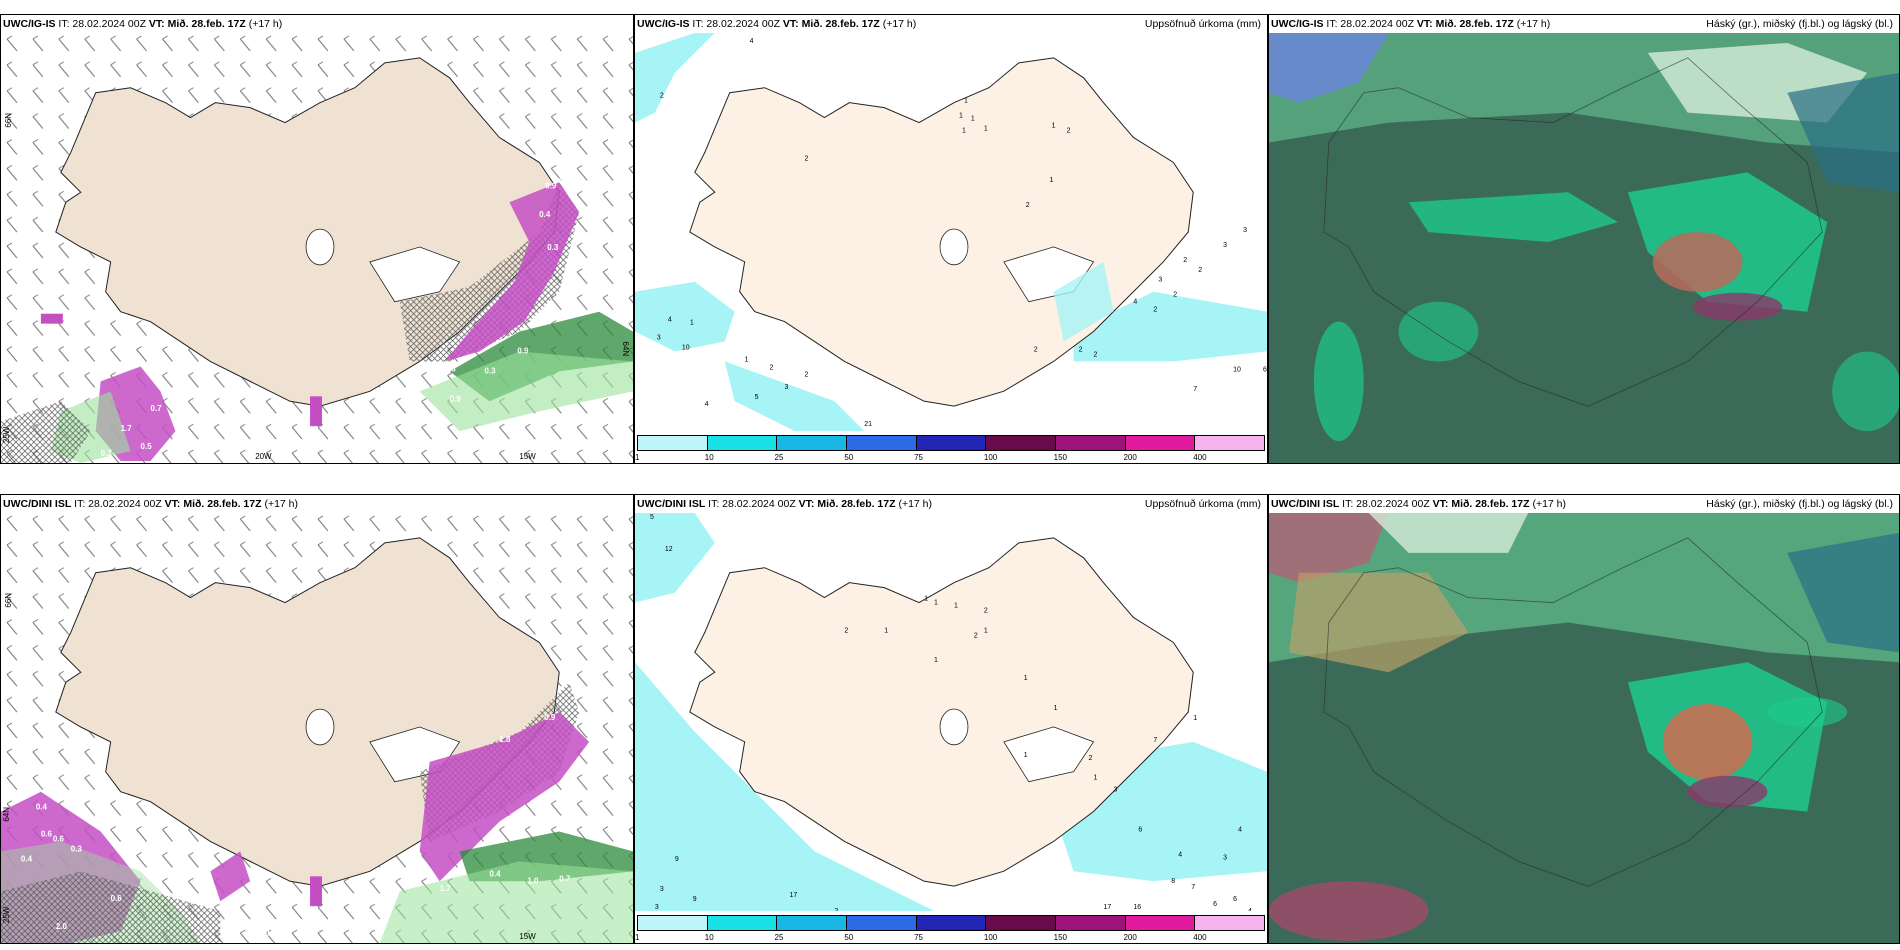 This screenshot has height=950, width=1900. Describe the element at coordinates (1200, 937) in the screenshot. I see `legend-tick: 400` at that location.